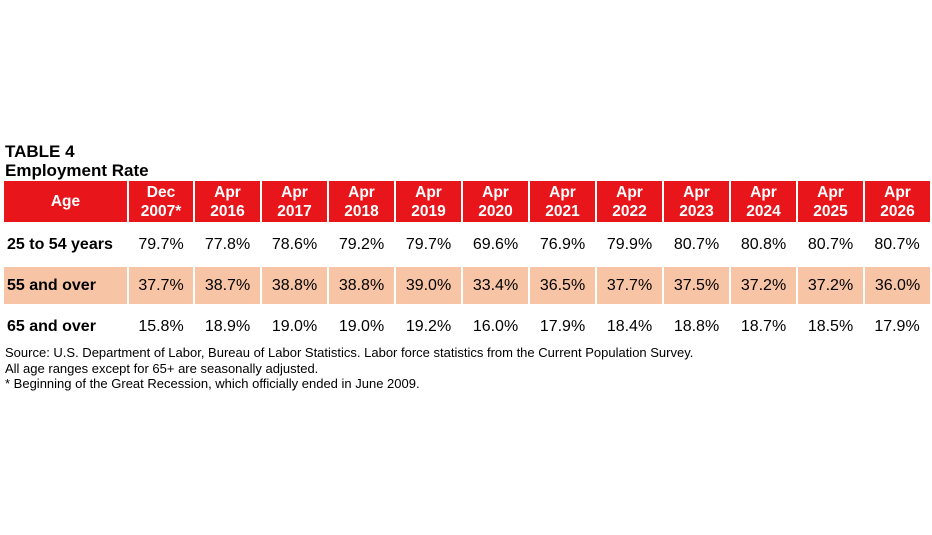  I want to click on title-block: TABLE 4 Employment Rate, so click(77, 161).